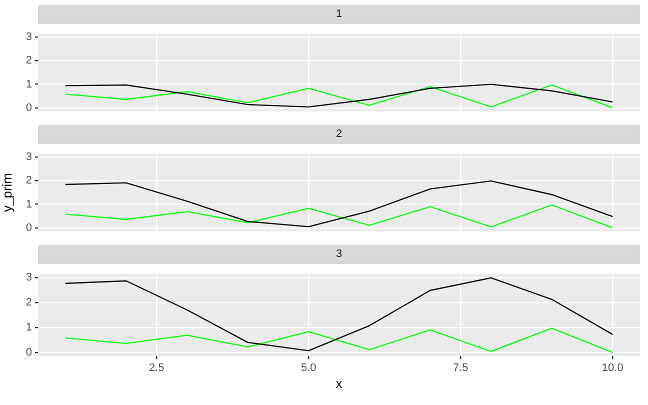 The image size is (648, 405). Describe the element at coordinates (460, 368) in the screenshot. I see `x-tick-label: 7.5` at that location.